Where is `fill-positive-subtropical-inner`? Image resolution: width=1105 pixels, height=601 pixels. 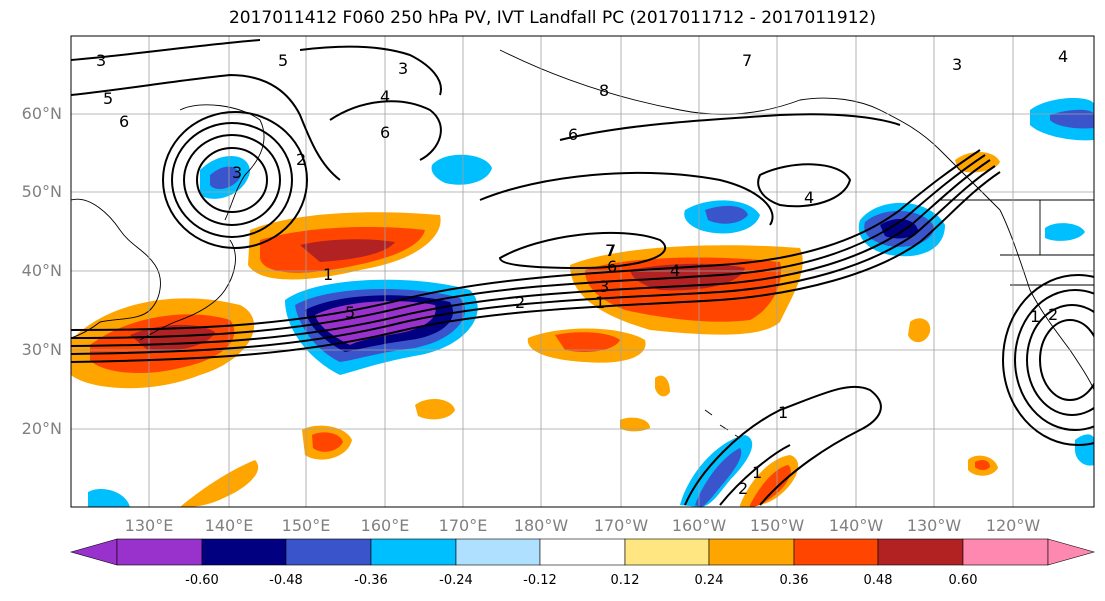 fill-positive-subtropical-inner is located at coordinates (770, 486).